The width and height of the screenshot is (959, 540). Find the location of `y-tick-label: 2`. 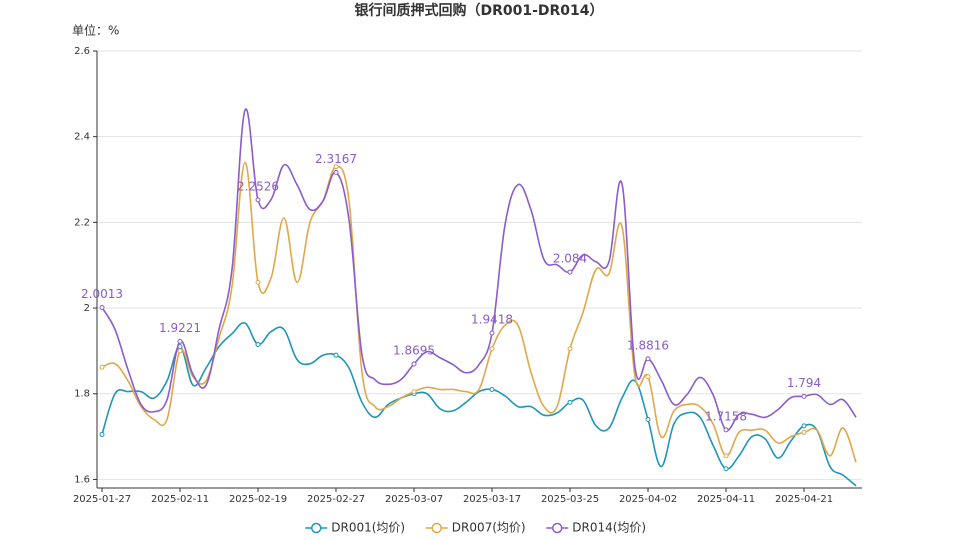

y-tick-label: 2 is located at coordinates (87, 308).